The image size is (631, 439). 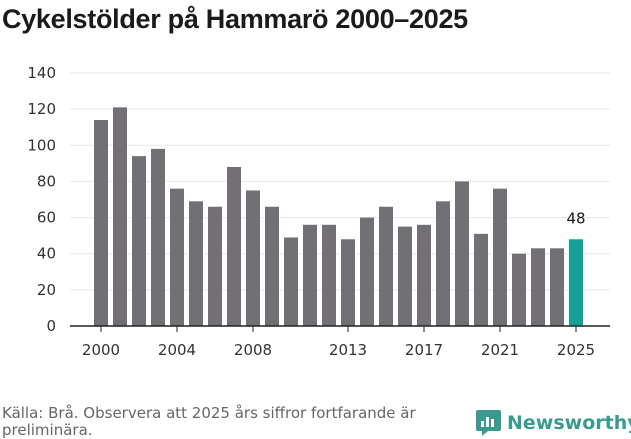 I want to click on newsworthy-logo-icon, so click(x=488, y=423).